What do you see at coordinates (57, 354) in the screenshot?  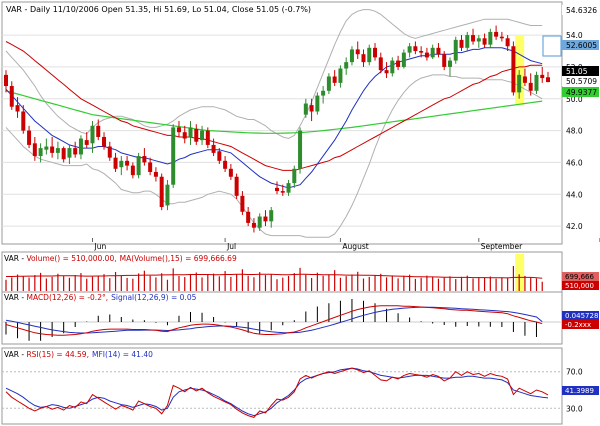 I see `rsi-legend-rsi: RSI(15) = 44.59,` at bounding box center [57, 354].